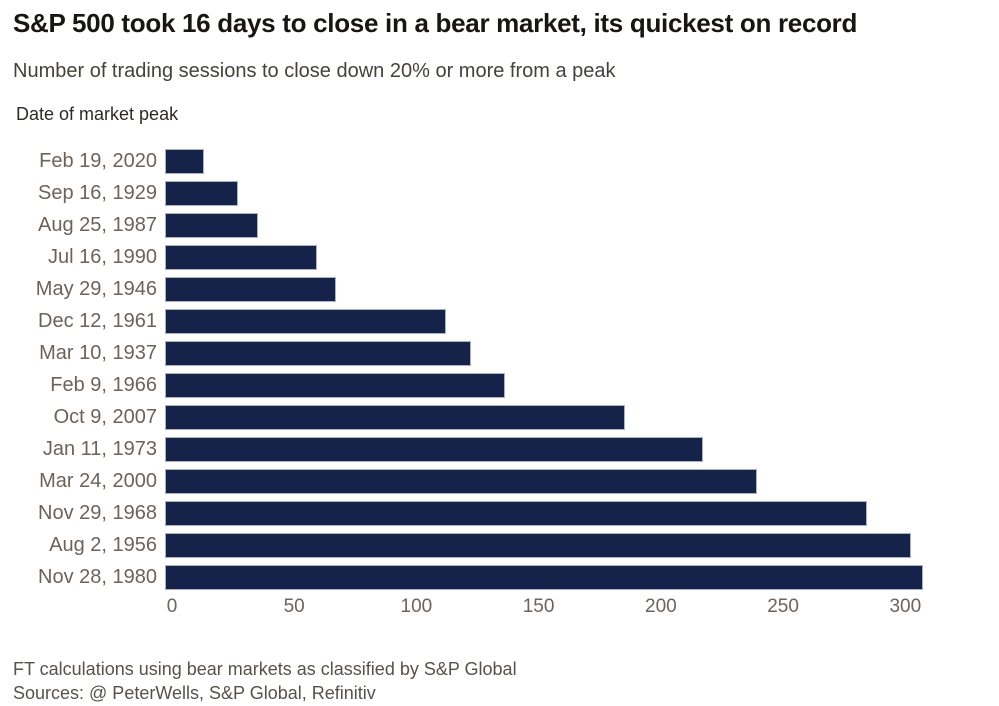 The width and height of the screenshot is (999, 706). I want to click on x-tick-label: 300, so click(905, 606).